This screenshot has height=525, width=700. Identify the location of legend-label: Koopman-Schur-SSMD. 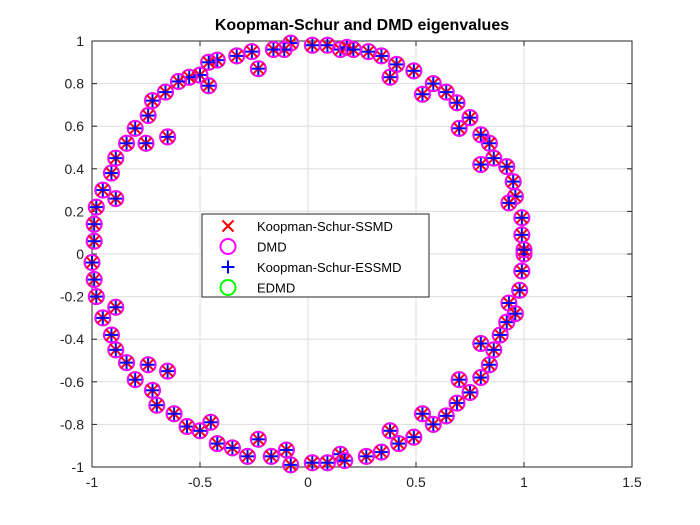
(325, 226).